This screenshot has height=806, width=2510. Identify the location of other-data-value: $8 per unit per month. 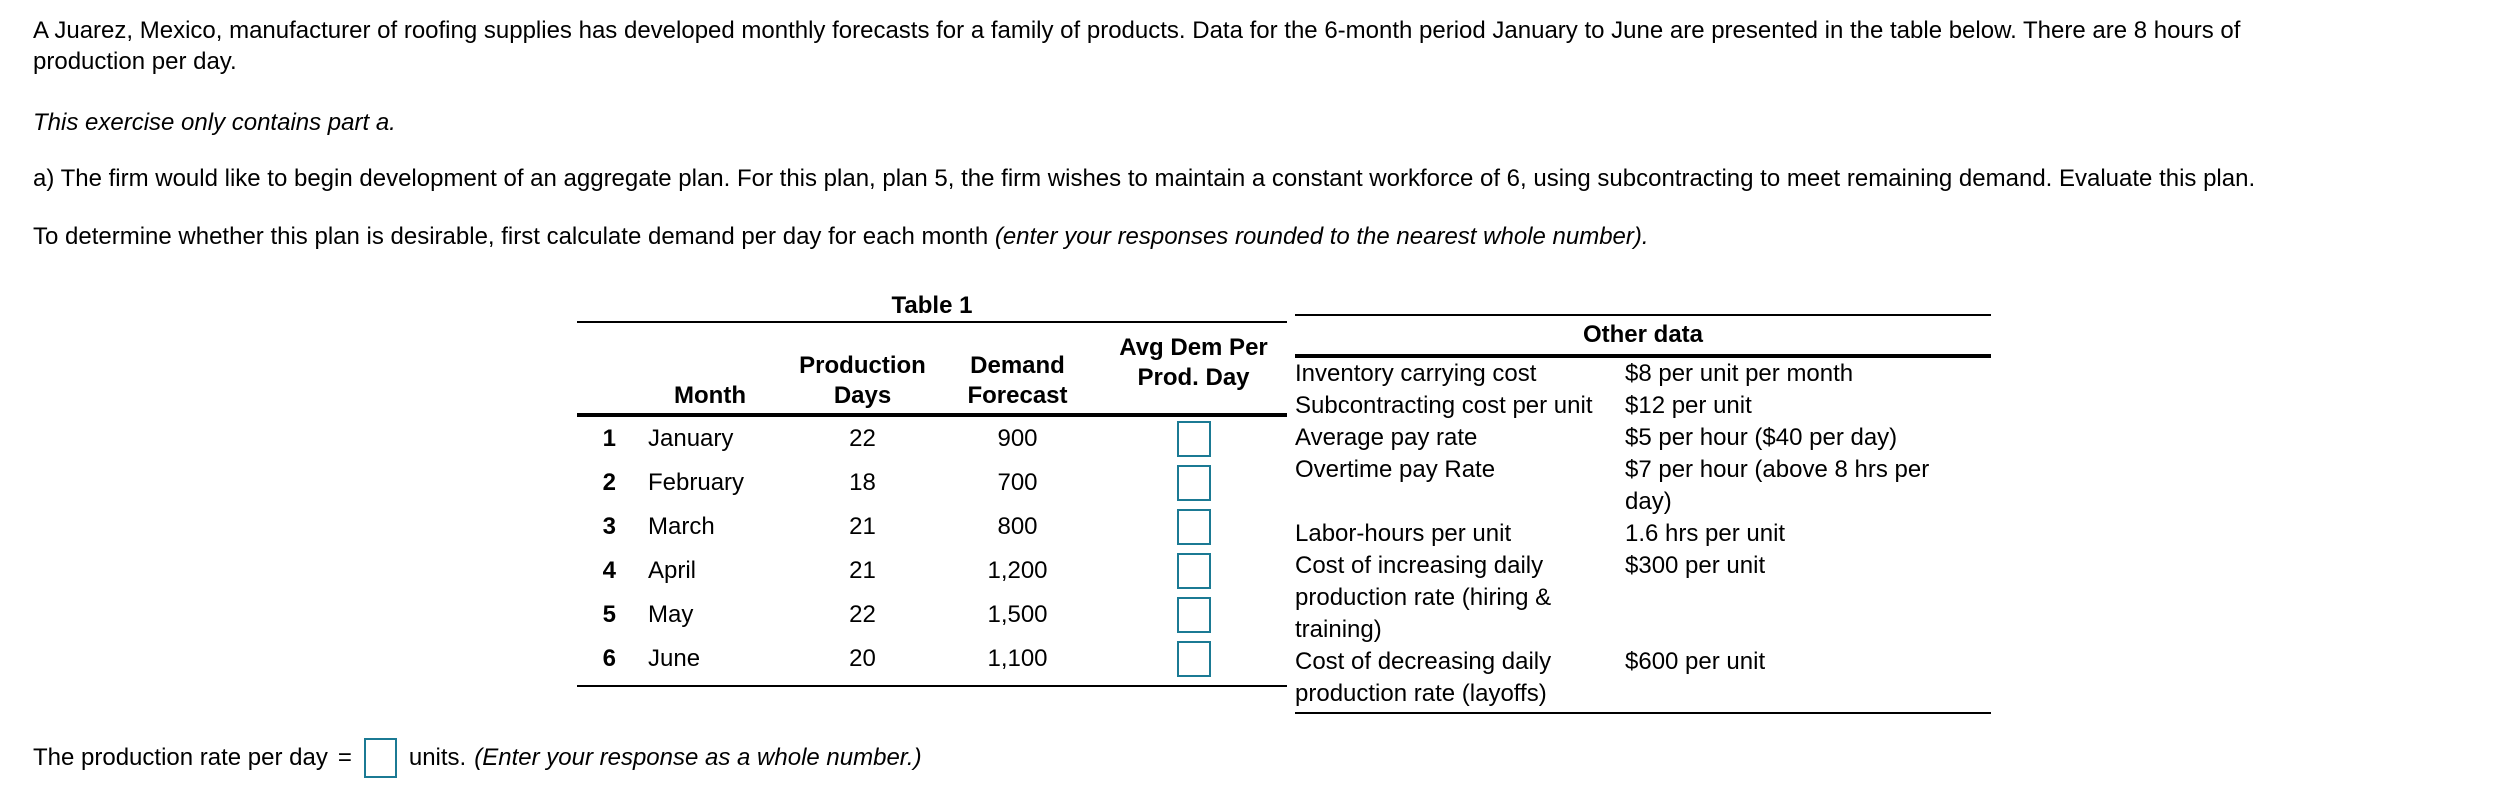
(1739, 373).